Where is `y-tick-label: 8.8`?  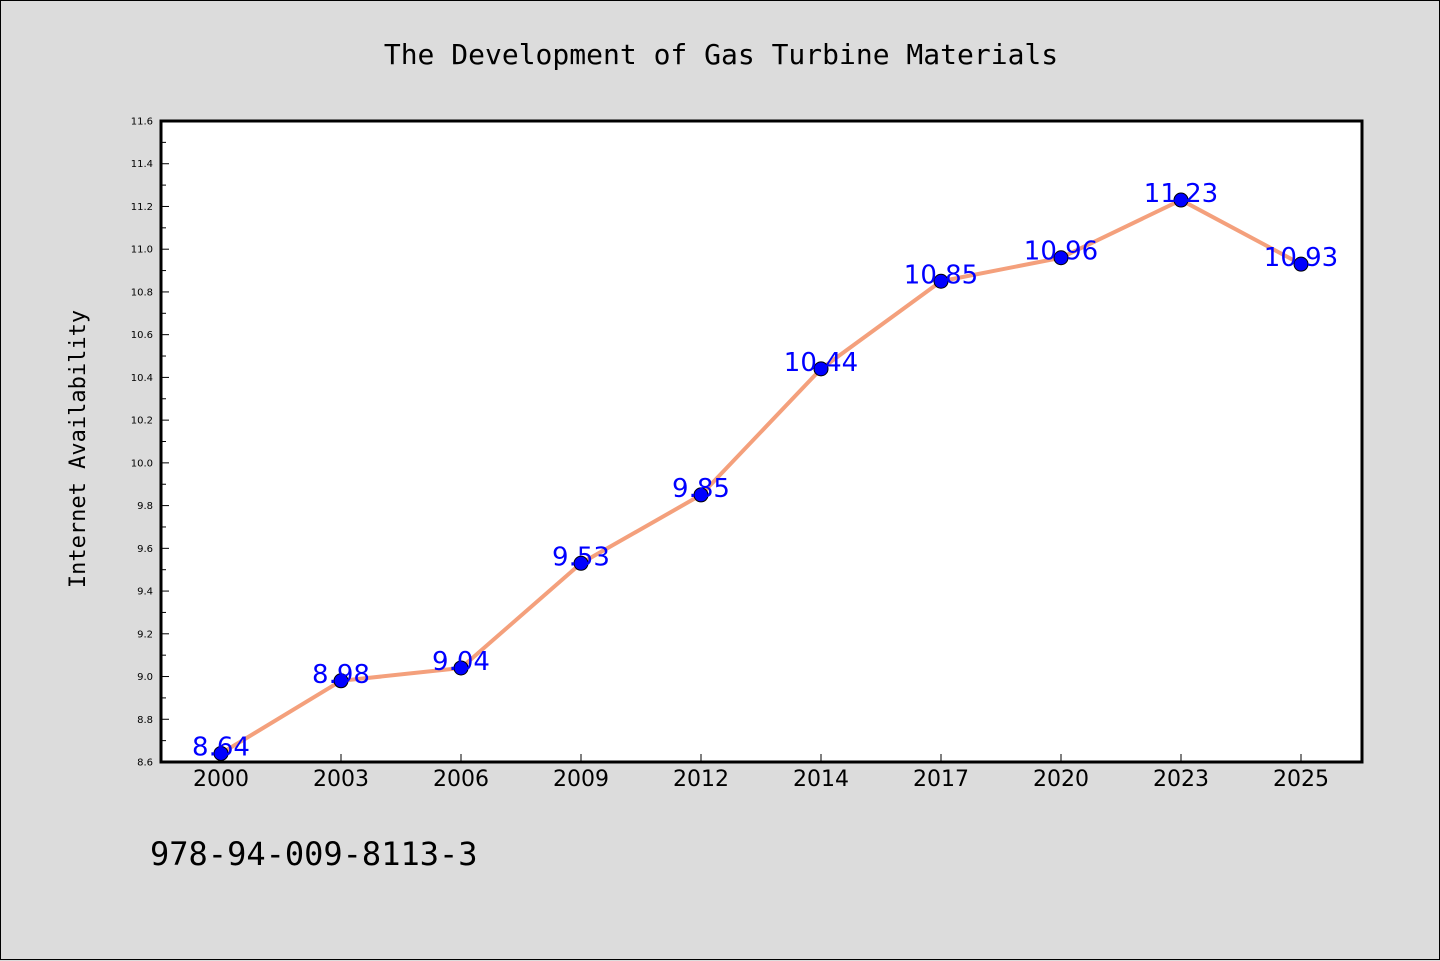 y-tick-label: 8.8 is located at coordinates (145, 720).